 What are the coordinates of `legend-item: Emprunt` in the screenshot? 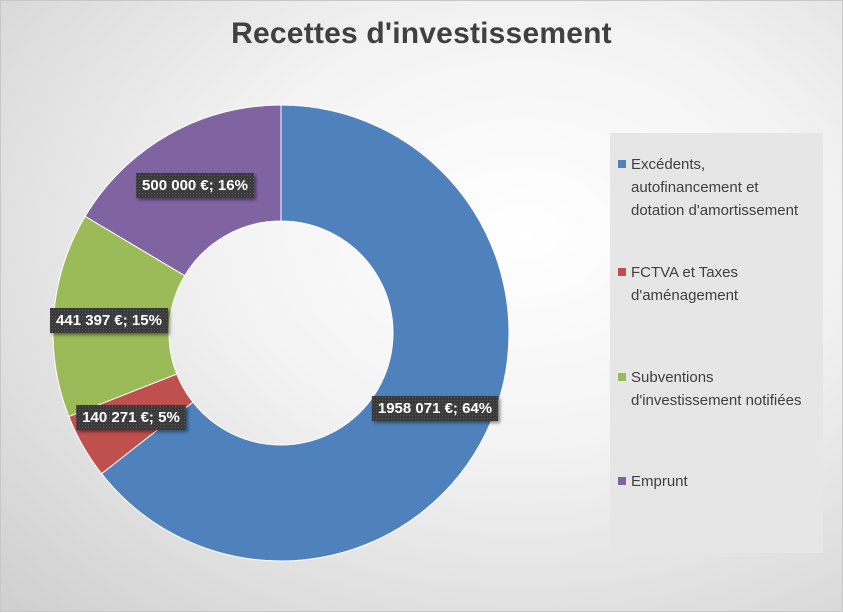 It's located at (722, 481).